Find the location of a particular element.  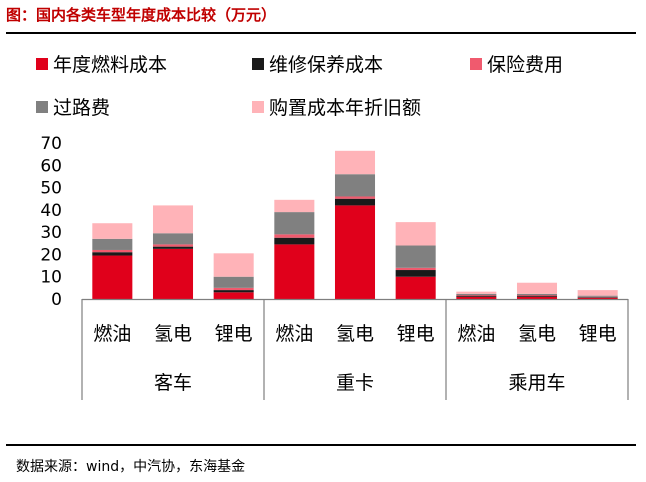

chart-title: 图：国内各类车型年度成本比较（万元） is located at coordinates (141, 15).